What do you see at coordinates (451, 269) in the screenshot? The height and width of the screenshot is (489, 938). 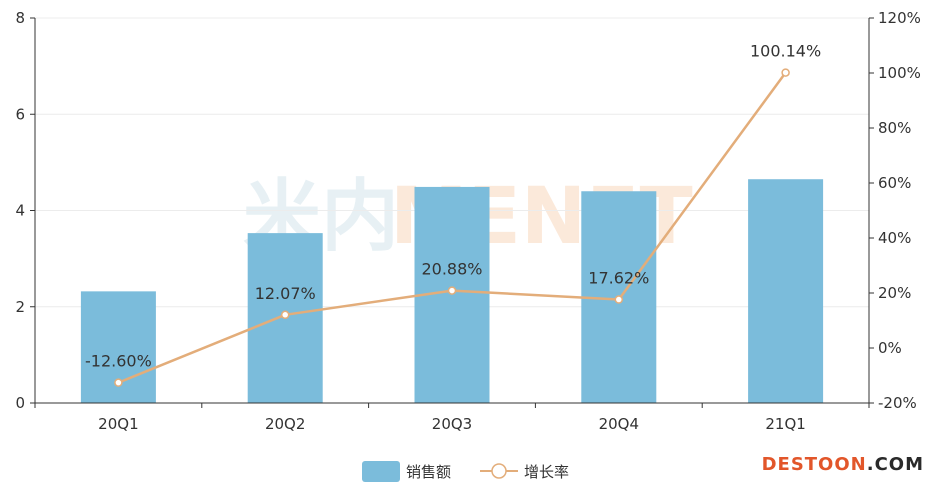 I see `line-data-label: 20.88%` at bounding box center [451, 269].